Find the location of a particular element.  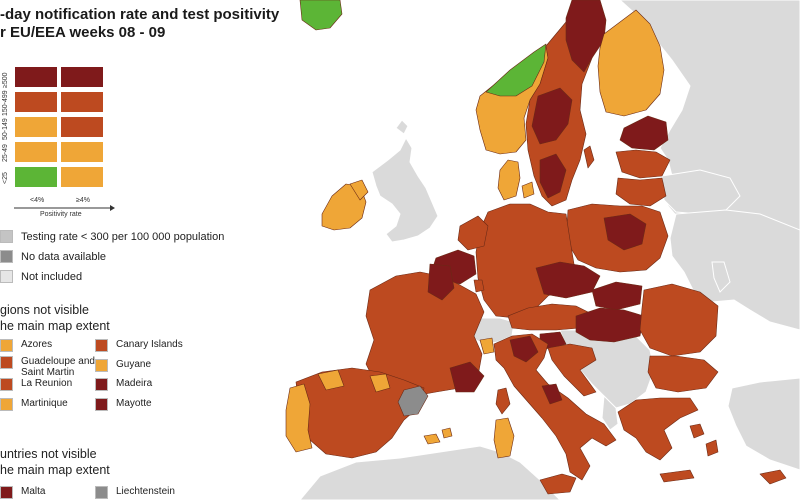

united-kingdom is located at coordinates (405, 189).